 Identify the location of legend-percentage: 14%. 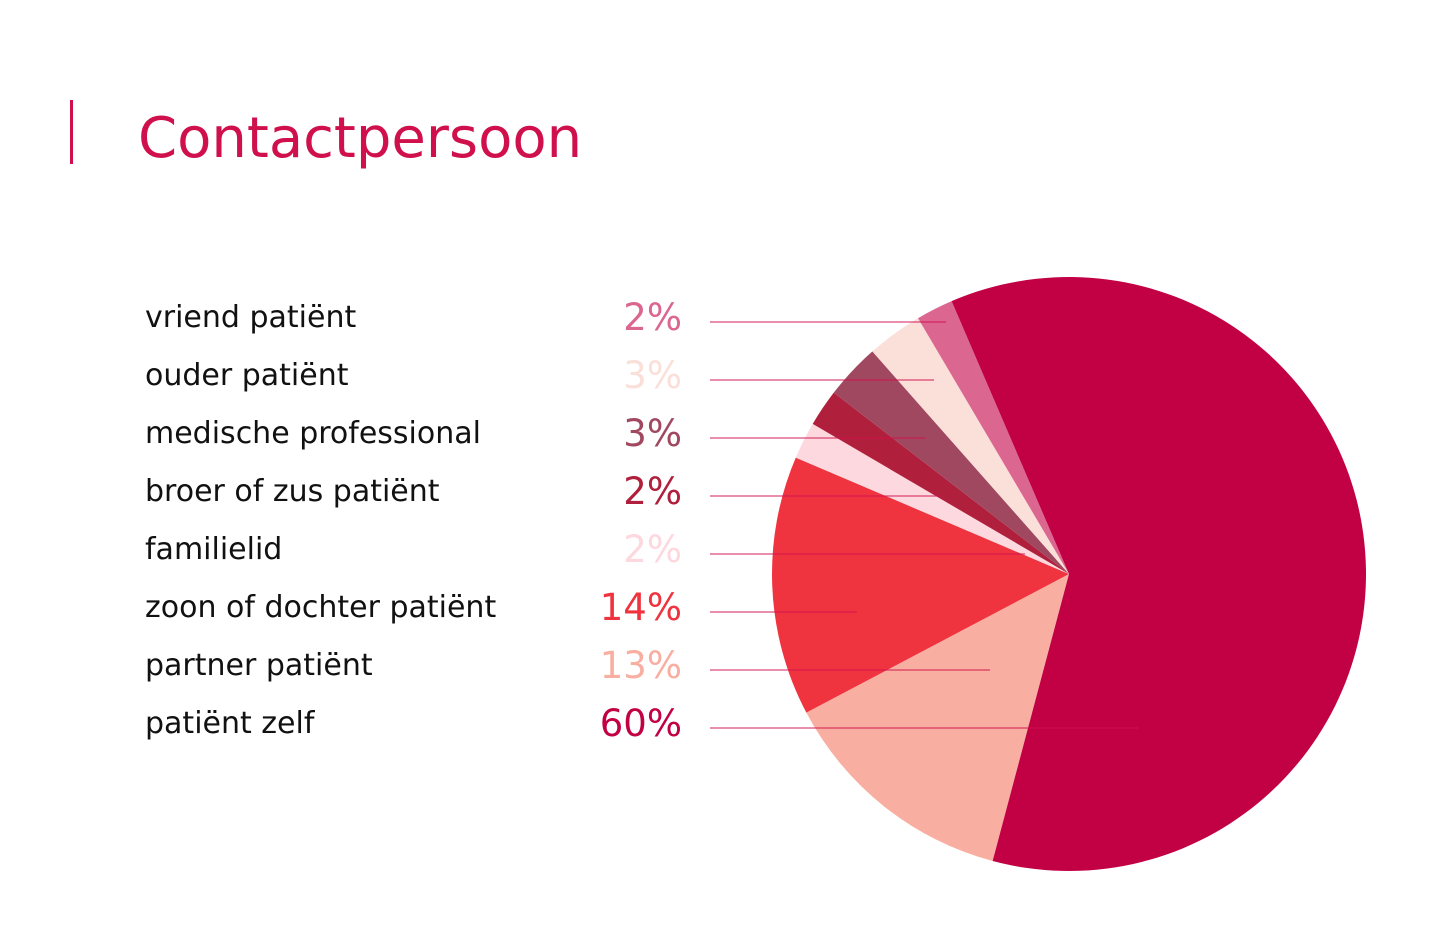
(640, 607).